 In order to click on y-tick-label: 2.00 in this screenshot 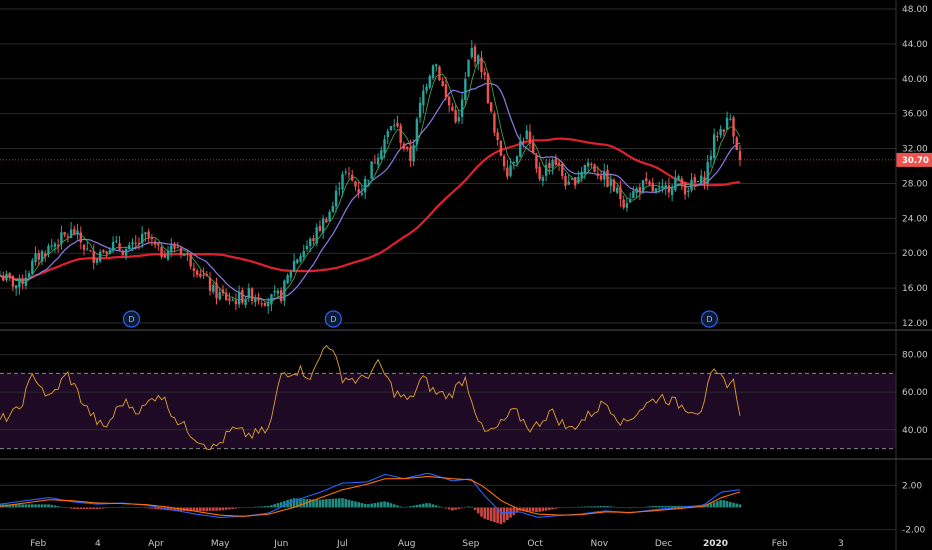, I will do `click(912, 486)`.